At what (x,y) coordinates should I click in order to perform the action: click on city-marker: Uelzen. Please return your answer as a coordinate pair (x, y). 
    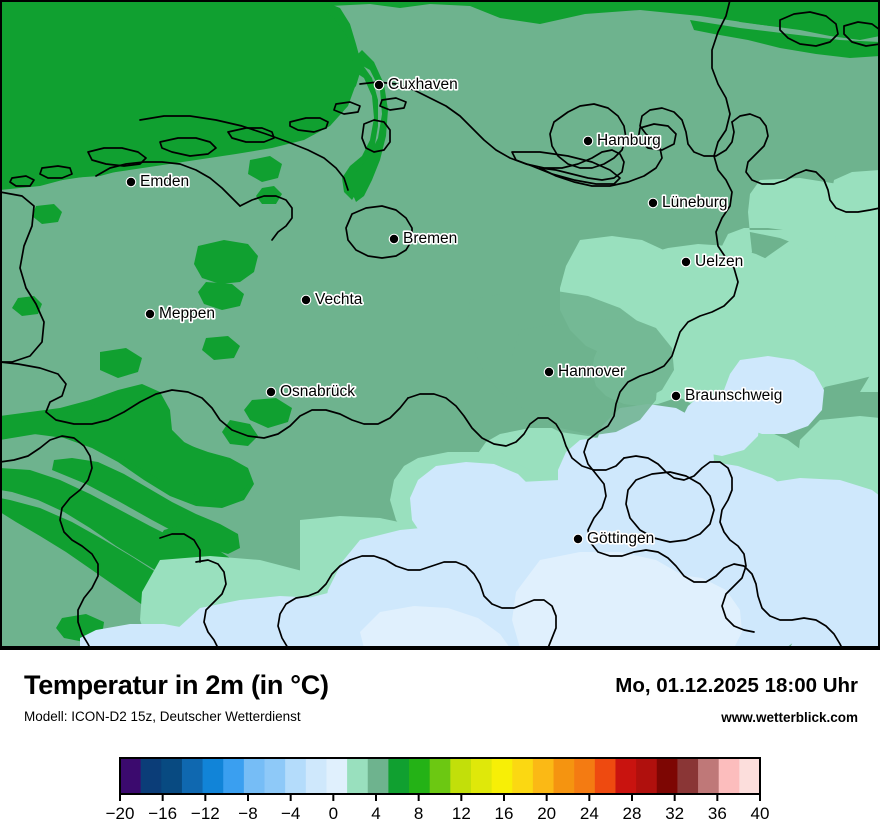
    Looking at the image, I should click on (712, 261).